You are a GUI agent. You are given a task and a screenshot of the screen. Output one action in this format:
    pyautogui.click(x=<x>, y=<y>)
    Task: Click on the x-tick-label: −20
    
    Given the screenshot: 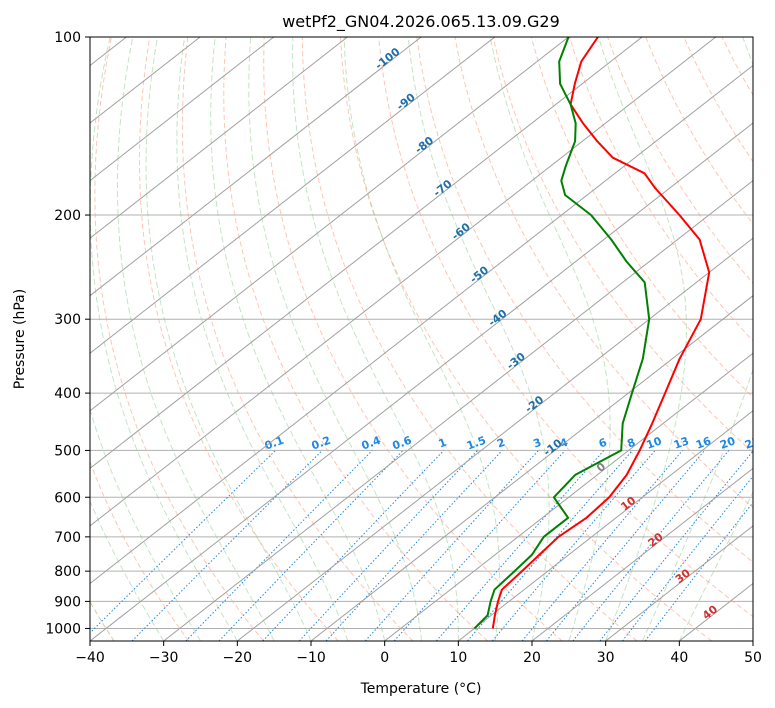 What is the action you would take?
    pyautogui.click(x=238, y=658)
    